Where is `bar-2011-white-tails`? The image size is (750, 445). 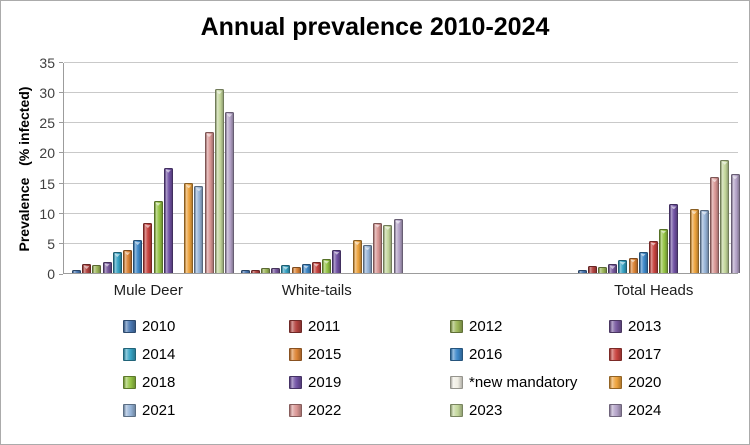 bar-2011-white-tails is located at coordinates (255, 271).